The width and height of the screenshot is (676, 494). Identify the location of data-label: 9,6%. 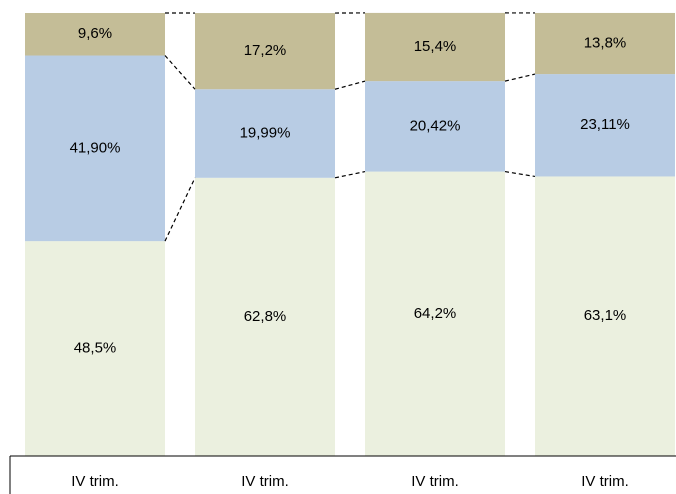
(95, 33).